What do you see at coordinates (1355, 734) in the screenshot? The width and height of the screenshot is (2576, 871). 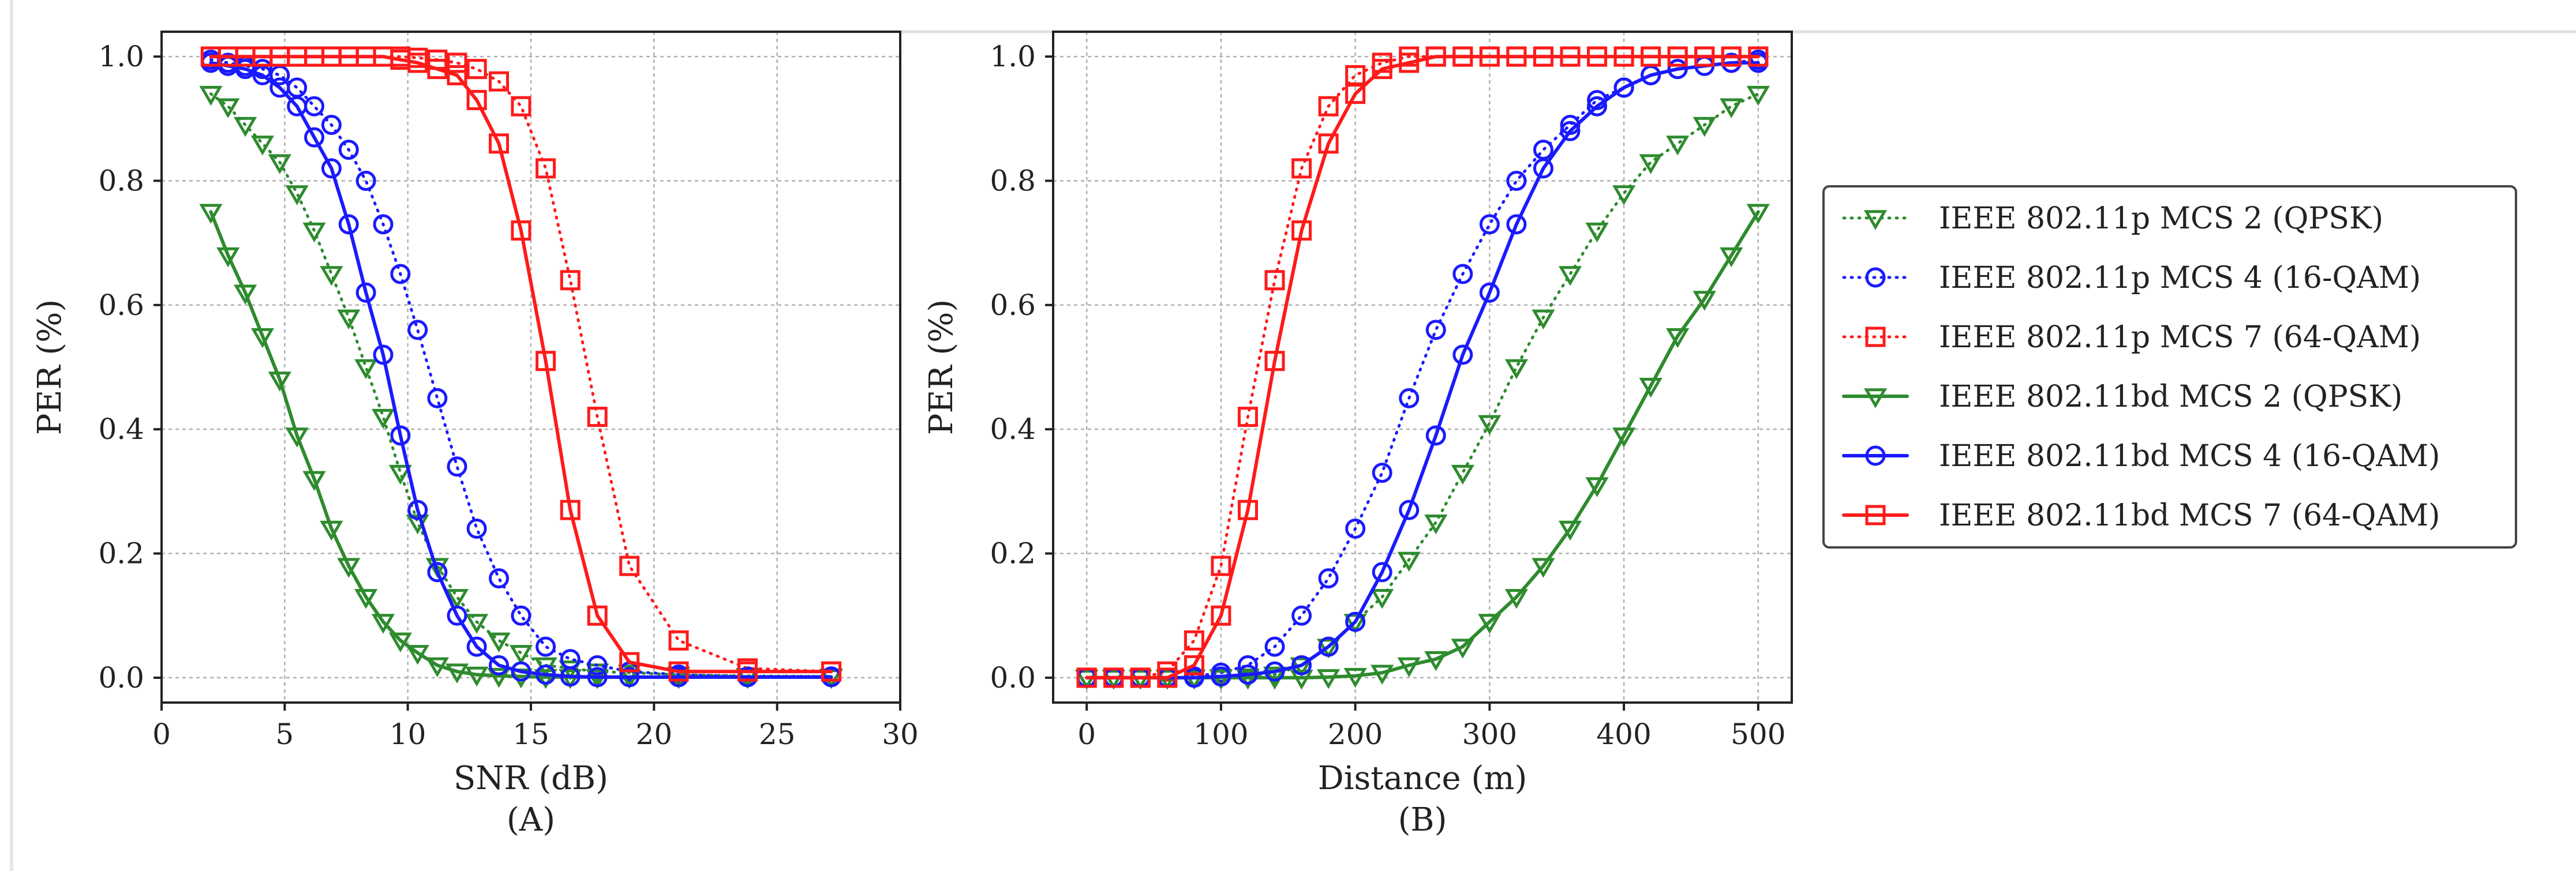 I see `x-tick-label: 200` at bounding box center [1355, 734].